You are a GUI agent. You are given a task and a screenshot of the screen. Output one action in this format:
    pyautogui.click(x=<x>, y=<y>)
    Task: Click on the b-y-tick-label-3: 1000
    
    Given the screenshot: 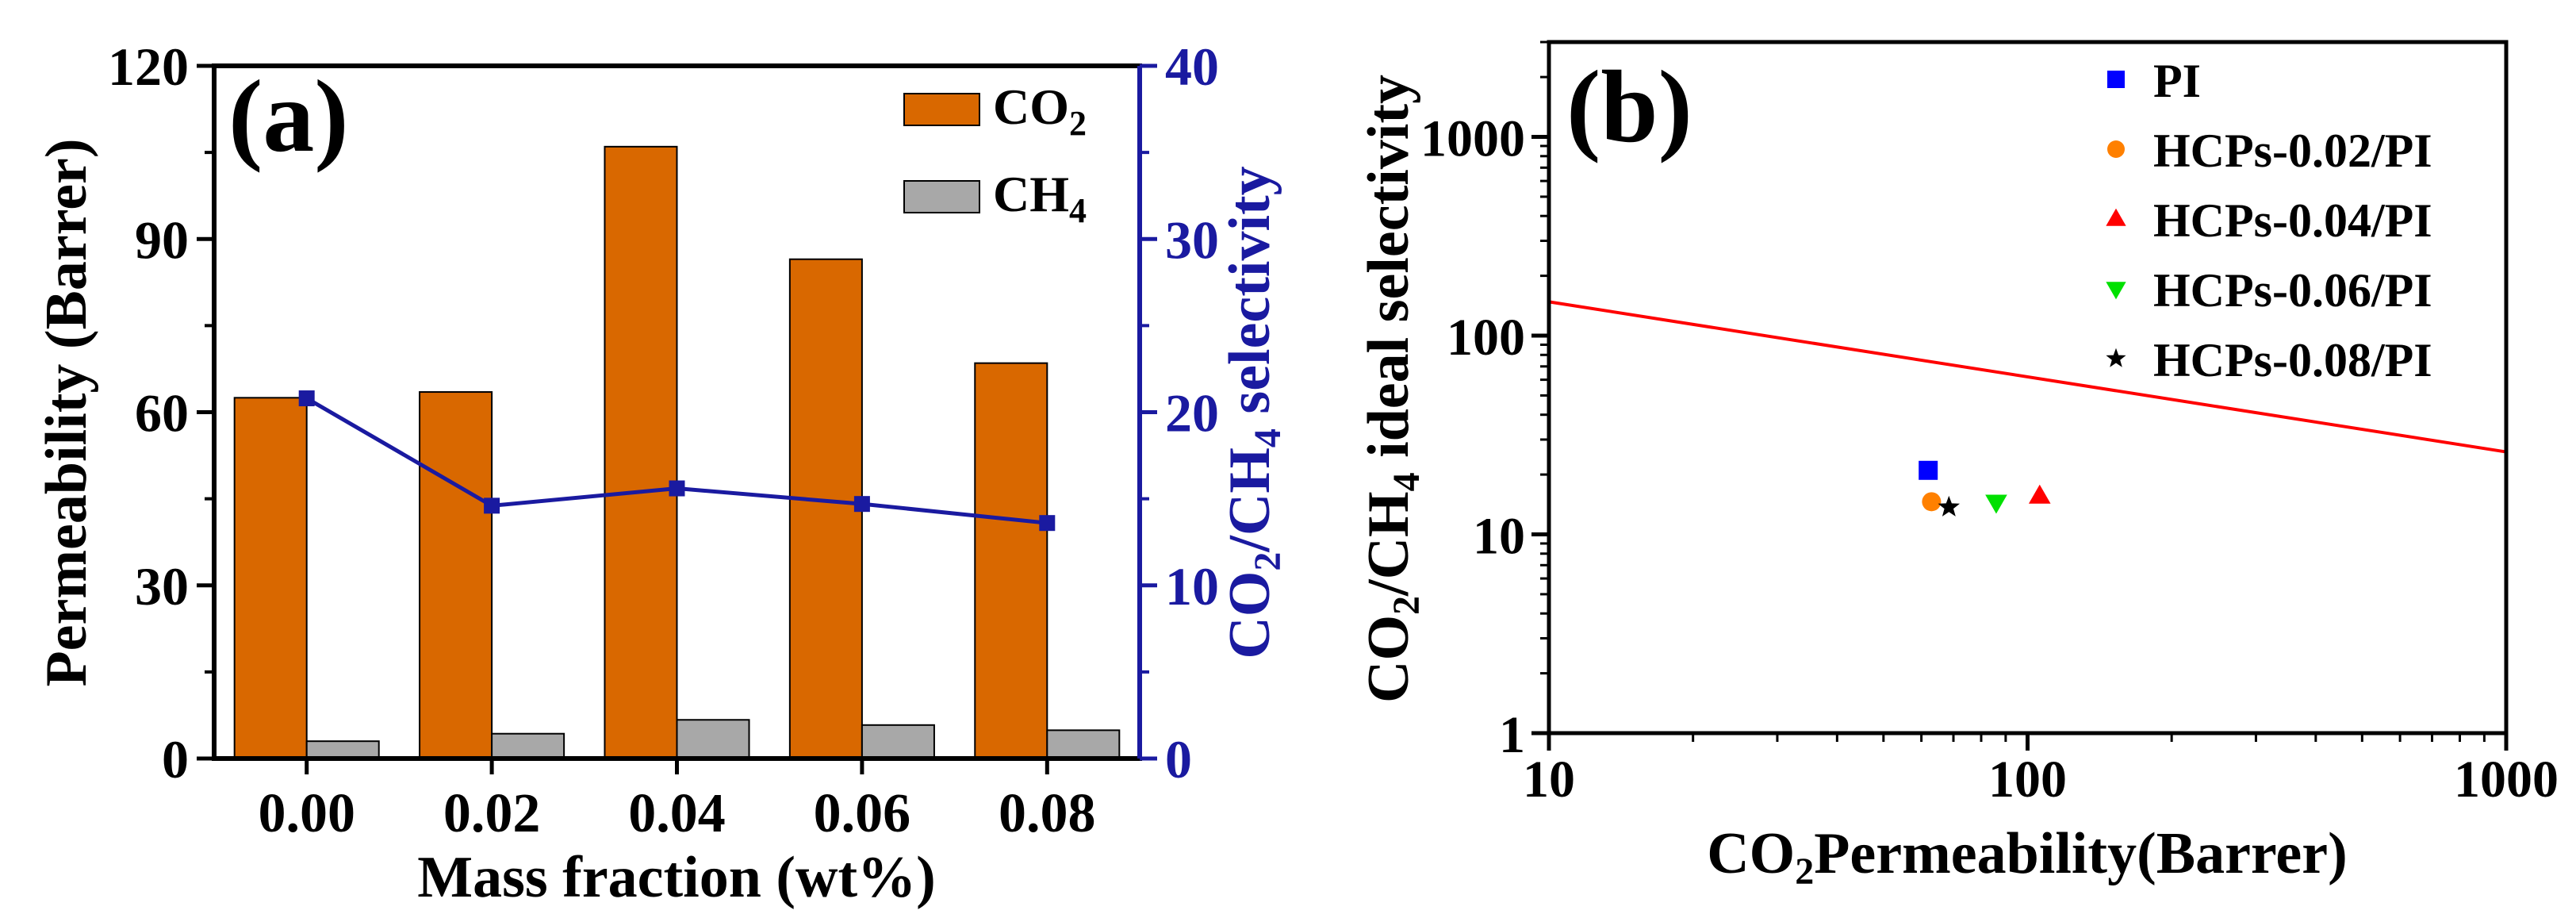 What is the action you would take?
    pyautogui.click(x=1472, y=139)
    